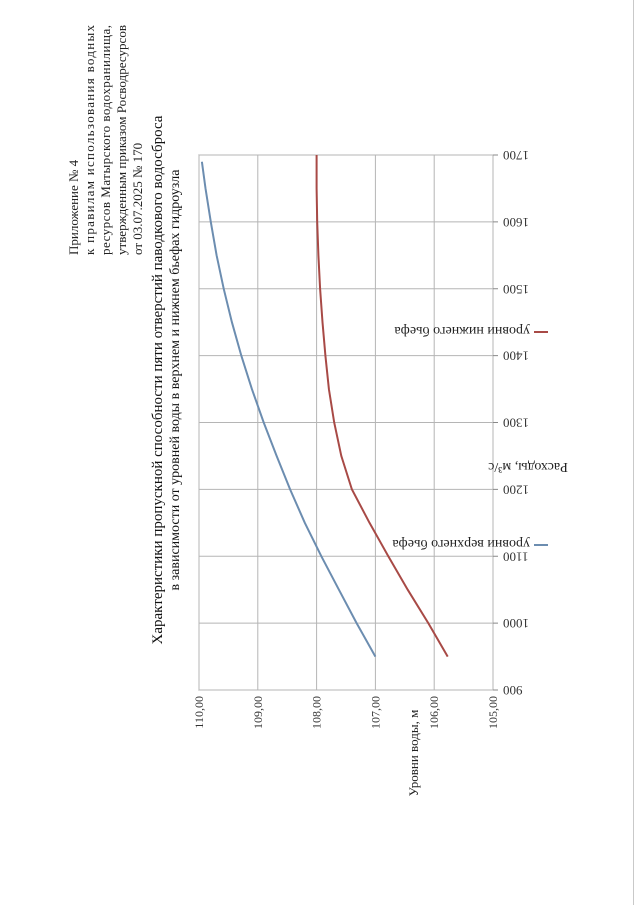 The image size is (640, 905). I want to click on x-tick-label: 900, so click(513, 690).